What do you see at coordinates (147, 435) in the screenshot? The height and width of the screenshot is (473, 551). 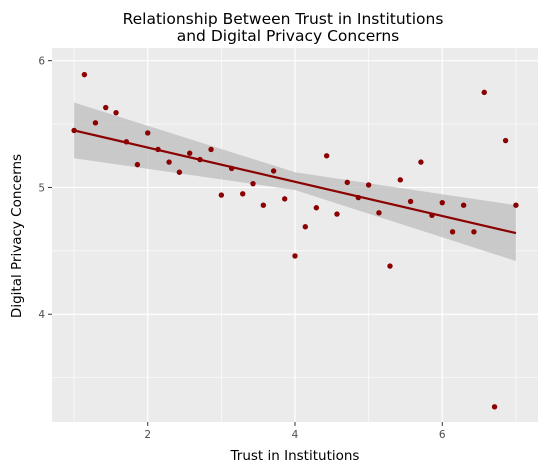 I see `x-tick-label-0: 2` at bounding box center [147, 435].